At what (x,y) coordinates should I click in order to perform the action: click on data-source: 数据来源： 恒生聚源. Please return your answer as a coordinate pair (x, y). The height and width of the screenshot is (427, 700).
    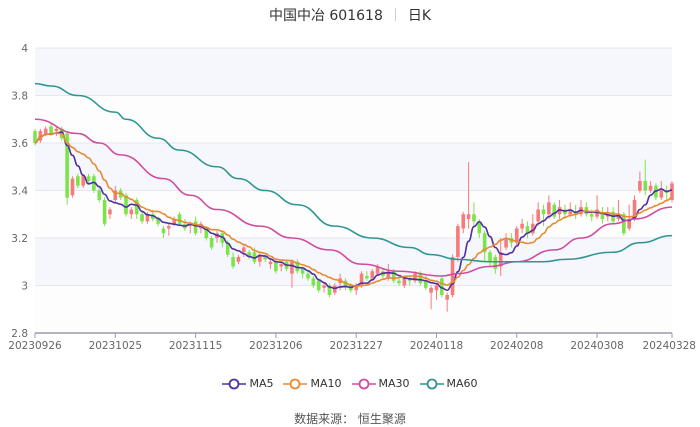
    Looking at the image, I should click on (350, 419).